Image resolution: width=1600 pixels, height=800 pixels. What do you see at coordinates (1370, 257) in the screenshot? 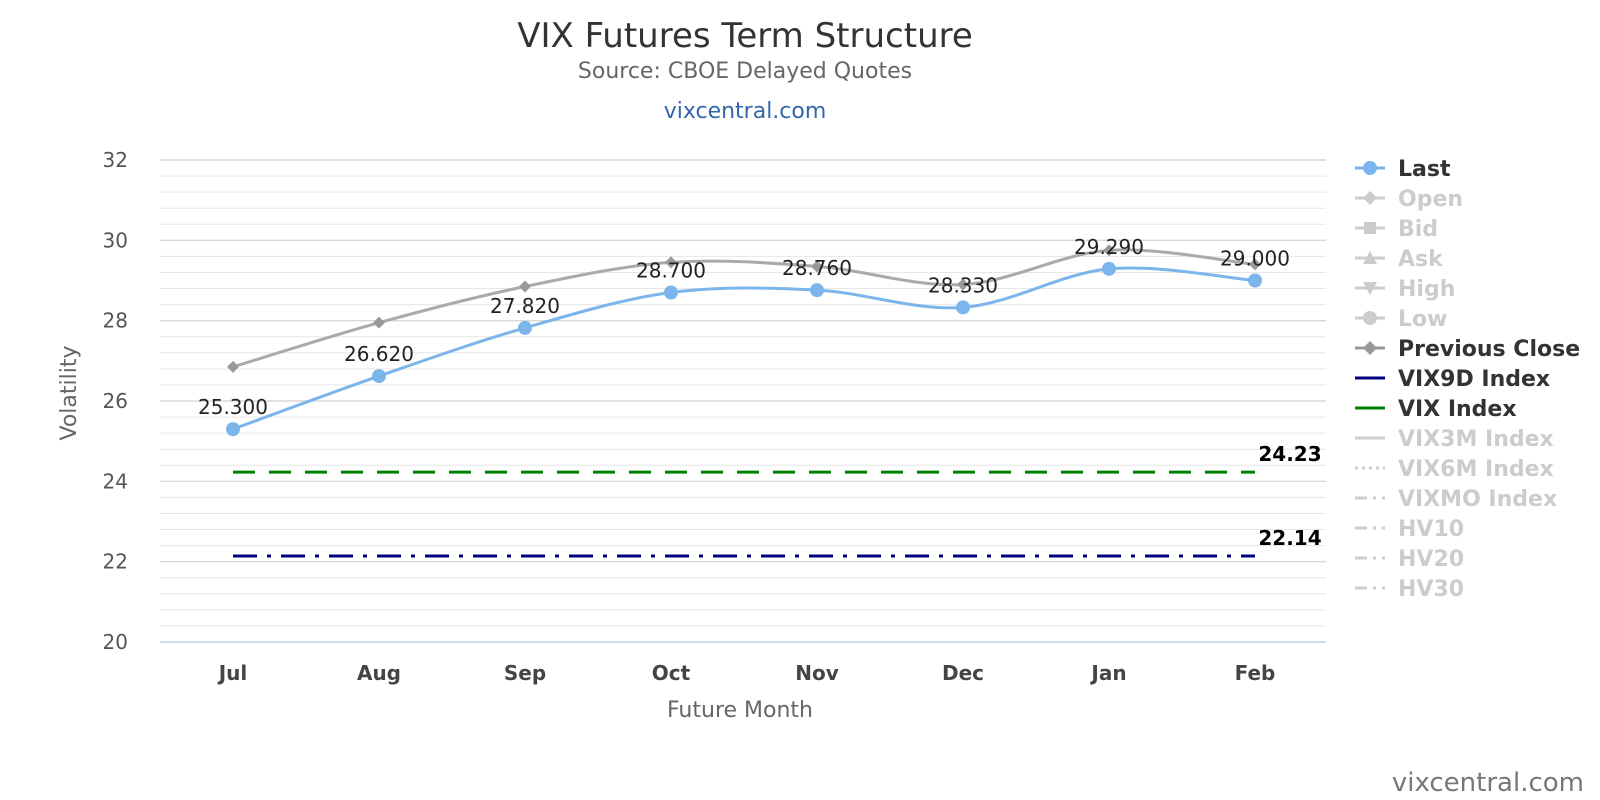
I see `legend-marker-triangle` at bounding box center [1370, 257].